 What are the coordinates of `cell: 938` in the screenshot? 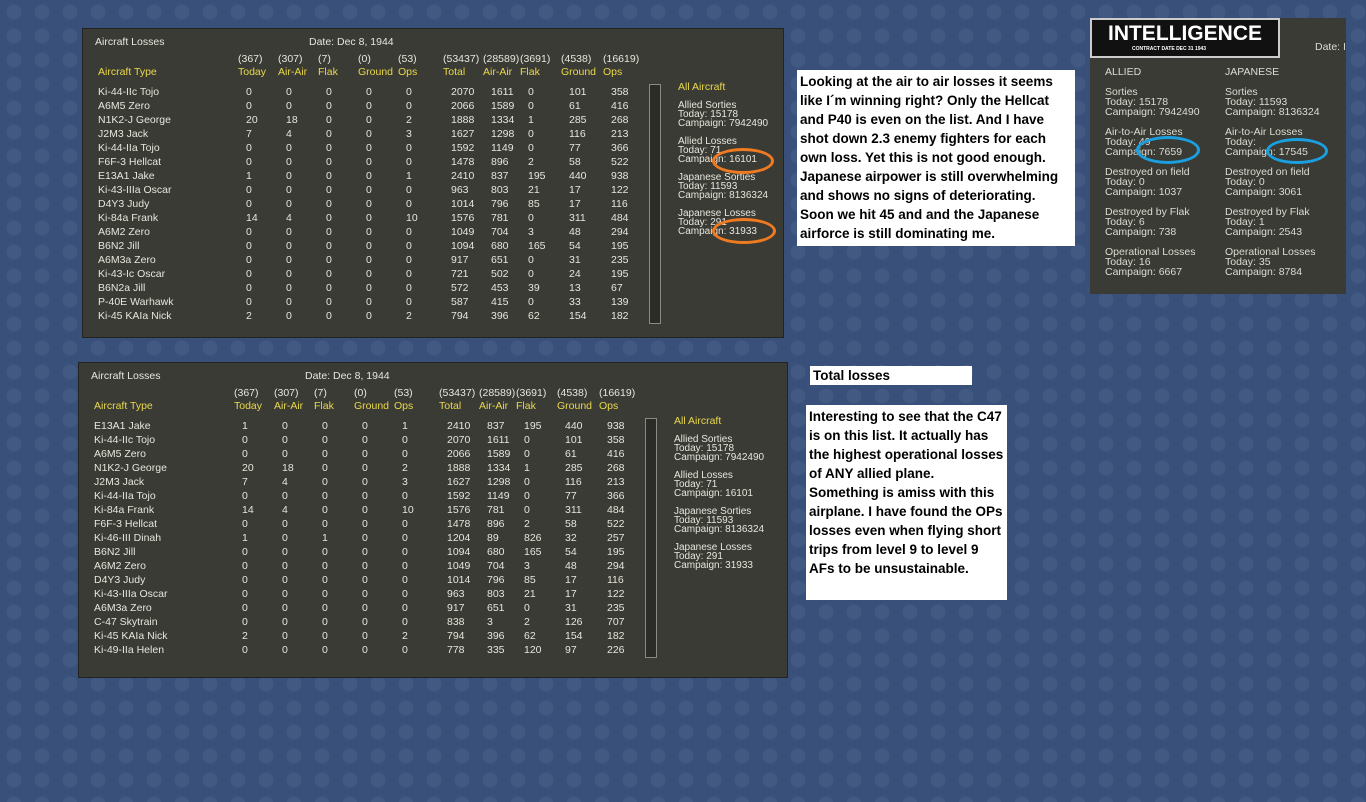 It's located at (616, 426).